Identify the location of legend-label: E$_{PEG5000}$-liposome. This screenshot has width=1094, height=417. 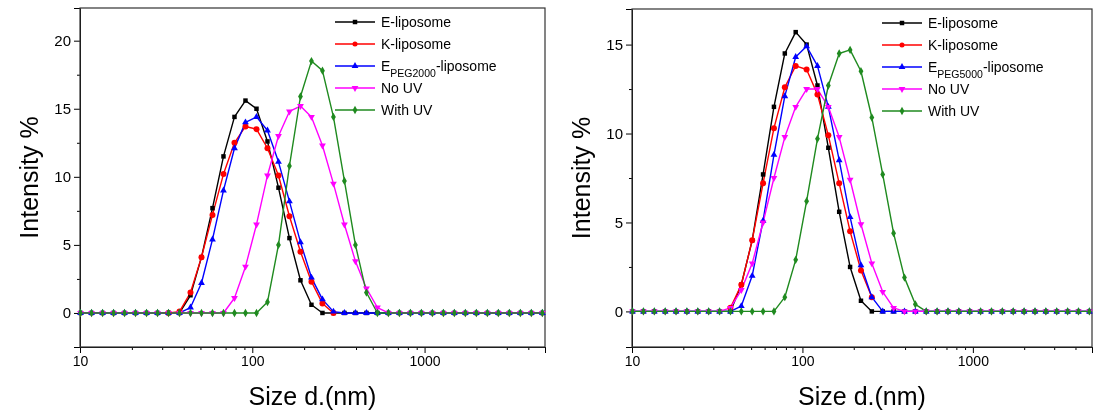
(986, 69).